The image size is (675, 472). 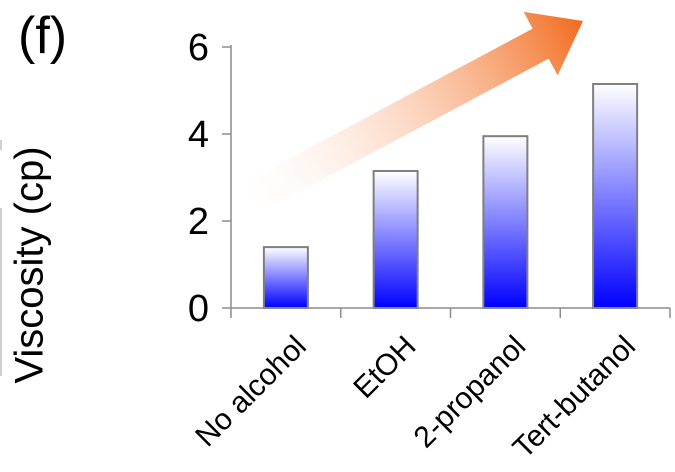 What do you see at coordinates (198, 48) in the screenshot?
I see `y-tick-label: 6` at bounding box center [198, 48].